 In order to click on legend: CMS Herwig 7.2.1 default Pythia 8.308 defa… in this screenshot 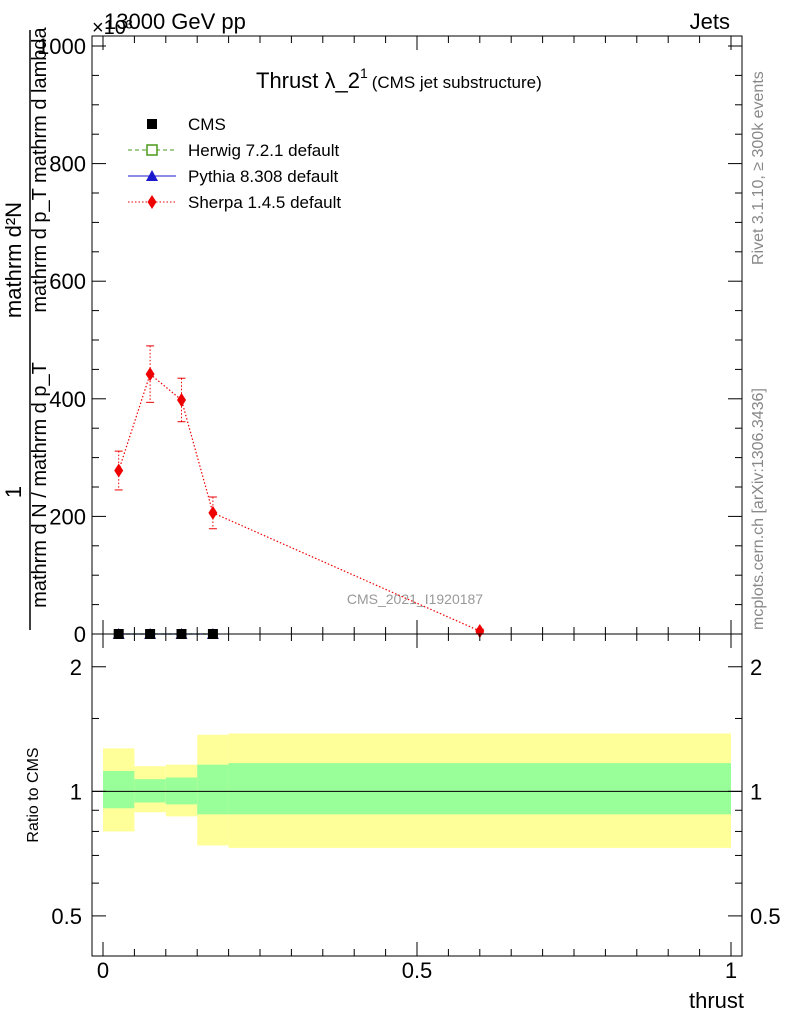, I will do `click(234, 163)`.